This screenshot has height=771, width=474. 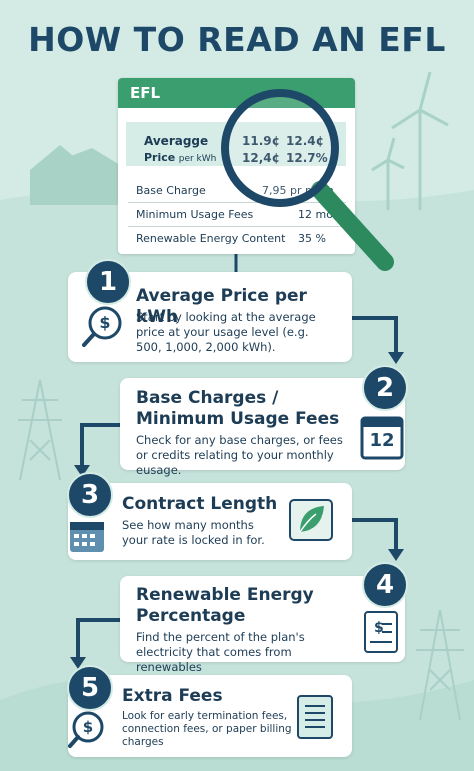 I want to click on step-heading: Base Charges / Minimum Usage Fees, so click(x=238, y=408).